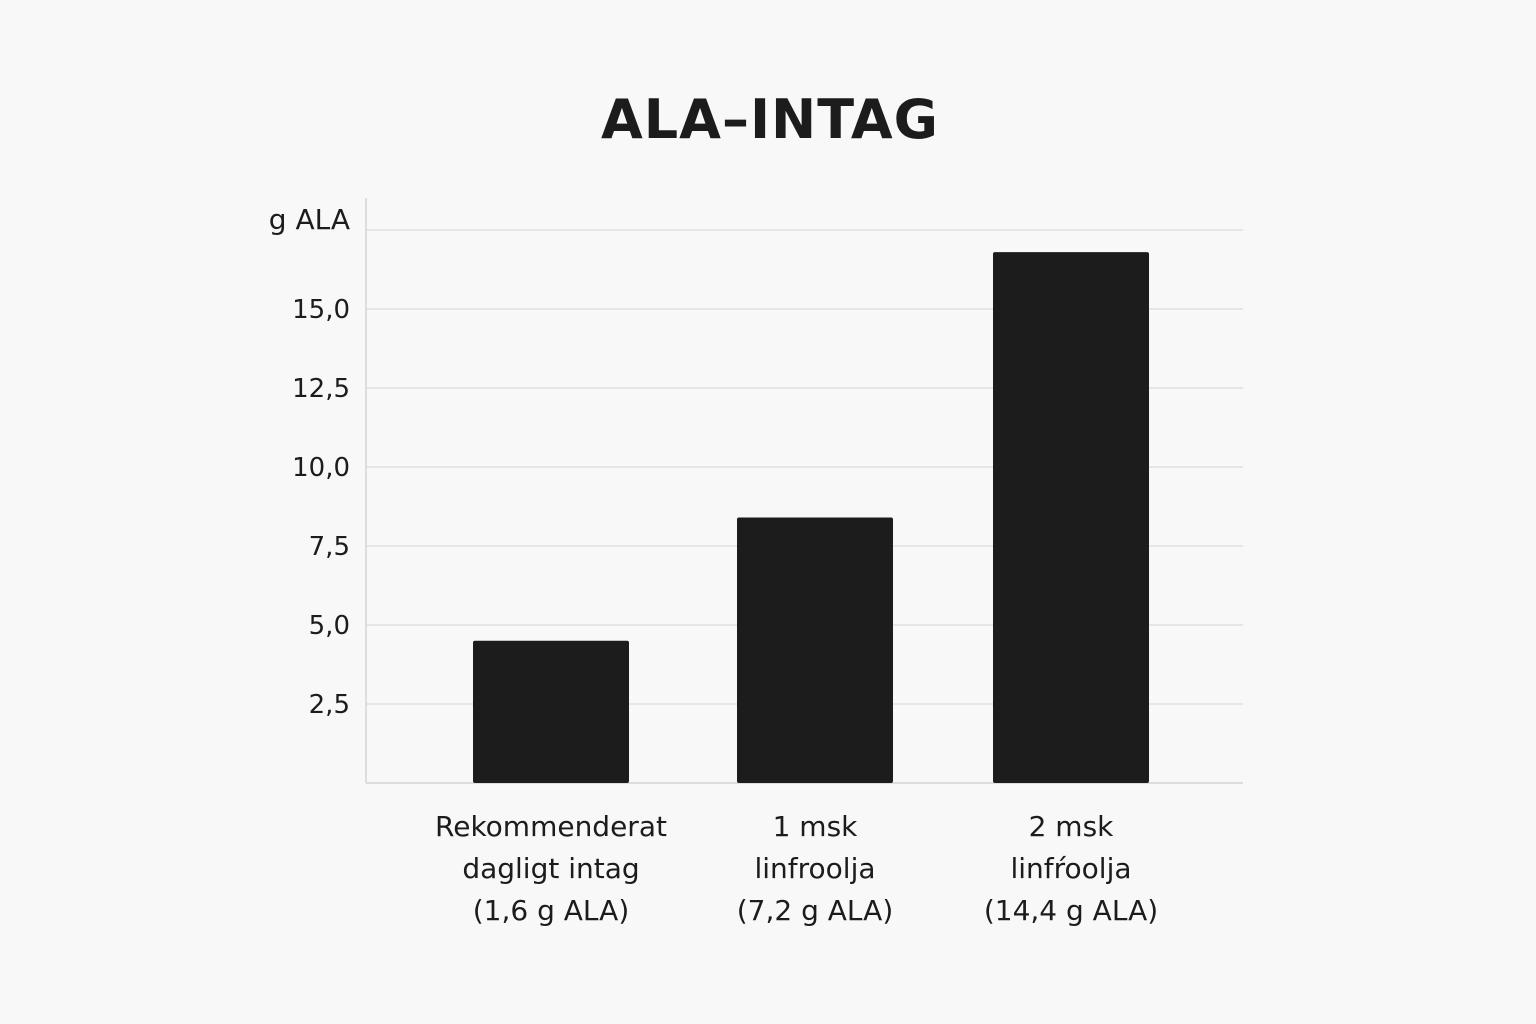  What do you see at coordinates (550, 868) in the screenshot?
I see `x-category-label: dagligt intag` at bounding box center [550, 868].